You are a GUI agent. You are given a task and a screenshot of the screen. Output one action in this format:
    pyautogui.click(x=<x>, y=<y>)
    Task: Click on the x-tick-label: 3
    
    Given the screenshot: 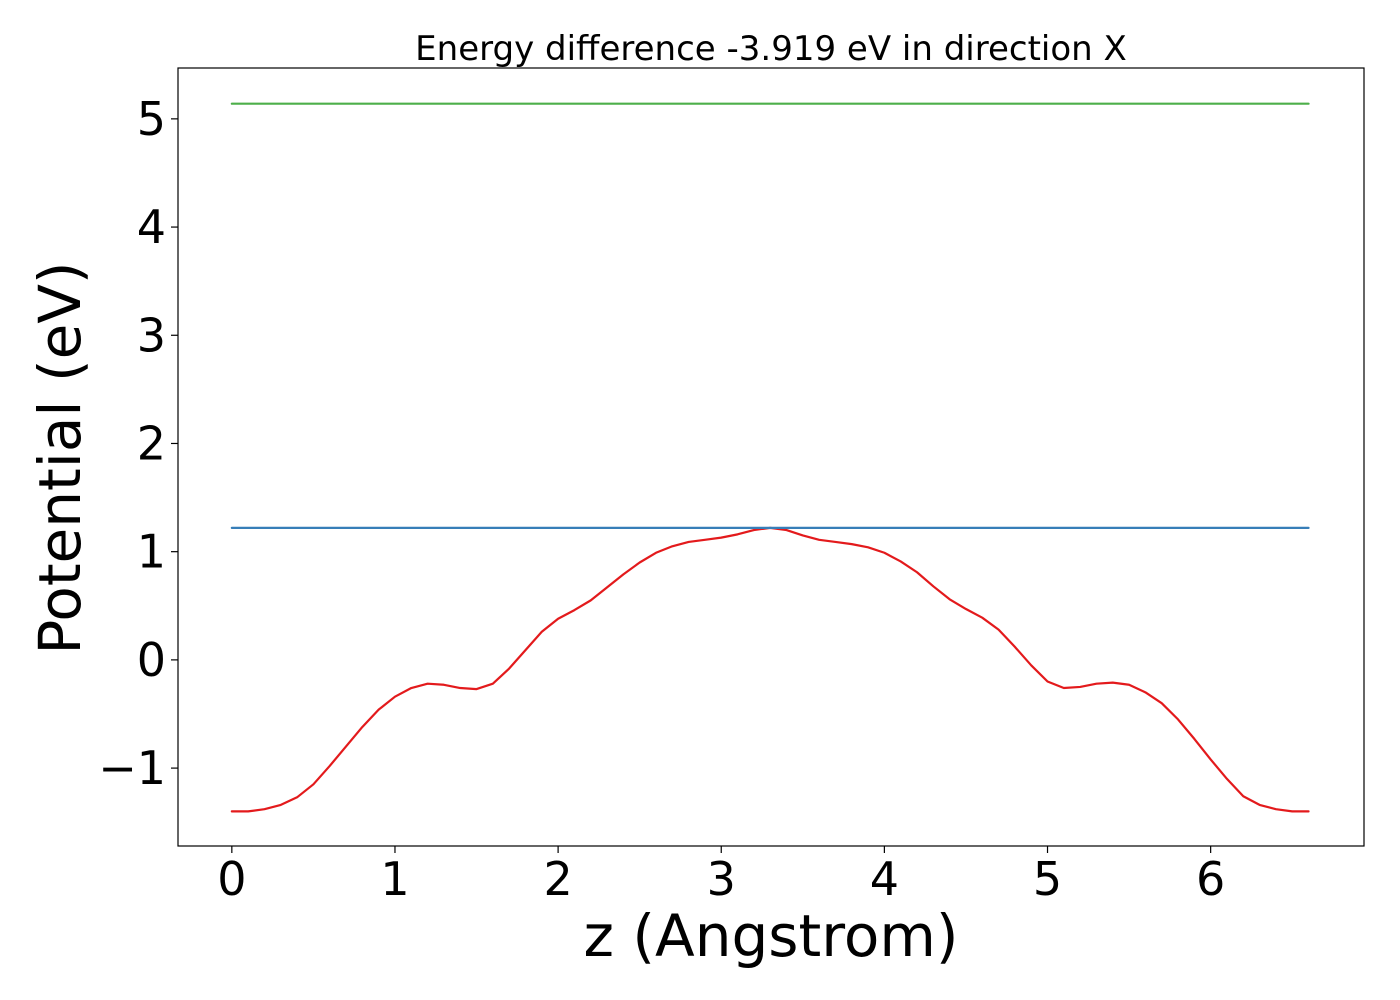 What is the action you would take?
    pyautogui.click(x=721, y=879)
    